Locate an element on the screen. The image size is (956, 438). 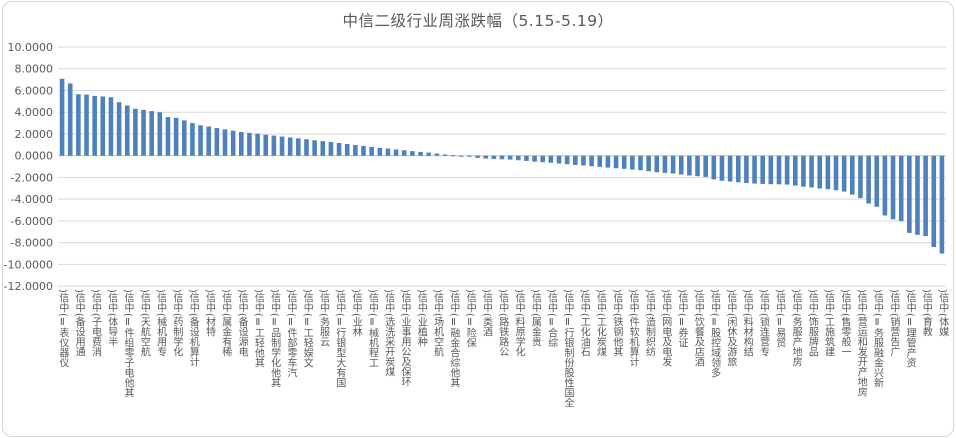
x-axis-category-label: )信中(Ⅱ械机程工 is located at coordinates (372, 328).